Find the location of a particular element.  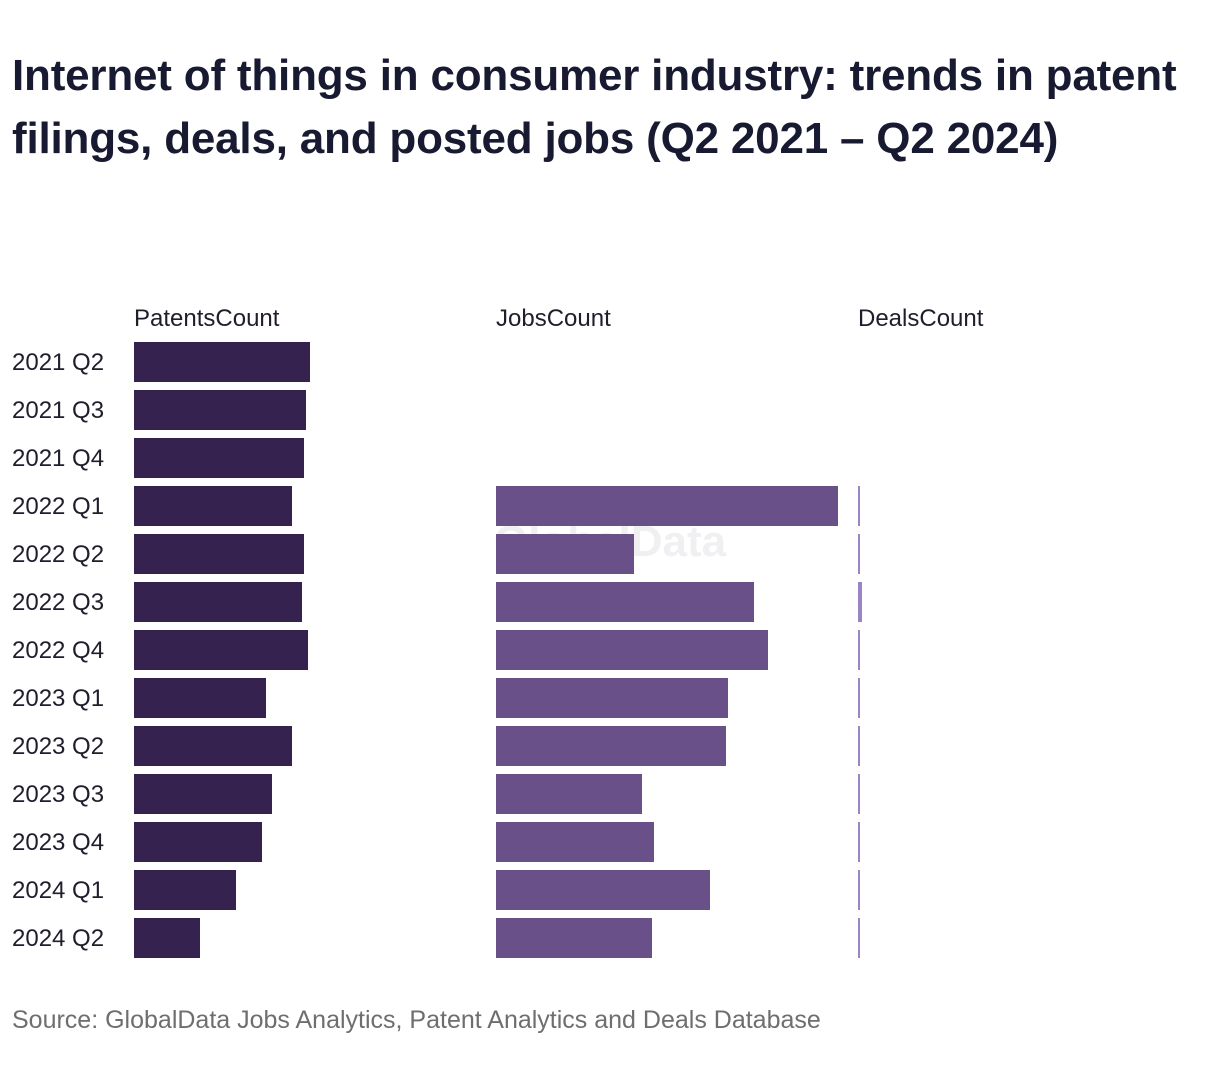

category-label: 2022 Q2 is located at coordinates (58, 554).